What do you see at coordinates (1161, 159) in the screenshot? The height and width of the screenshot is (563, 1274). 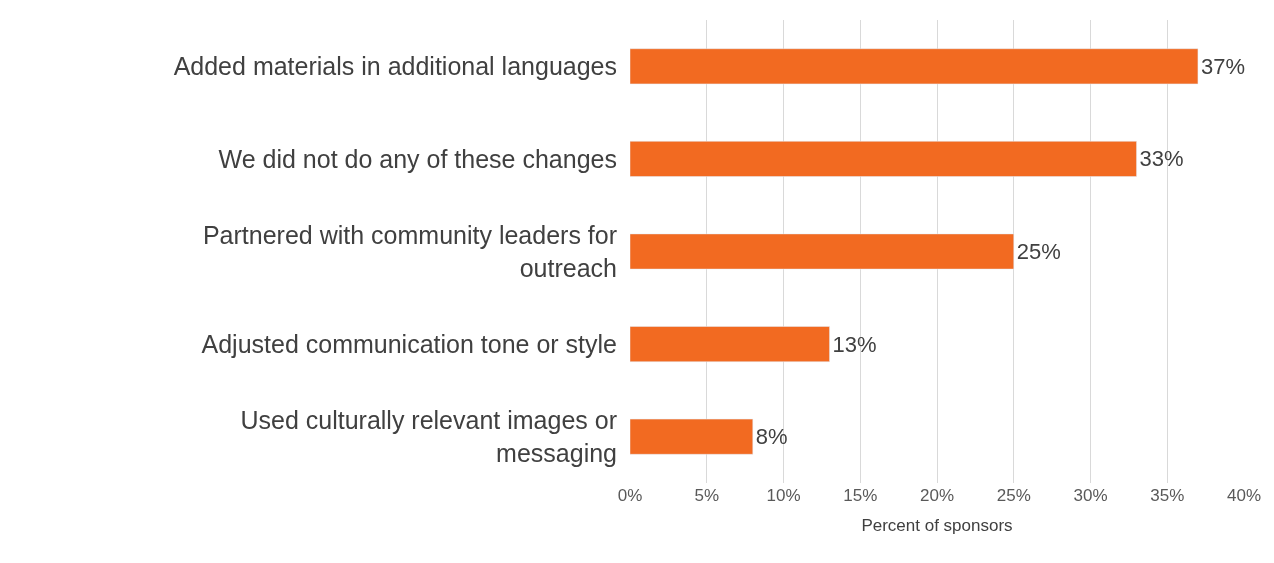 I see `data-label: 33%` at bounding box center [1161, 159].